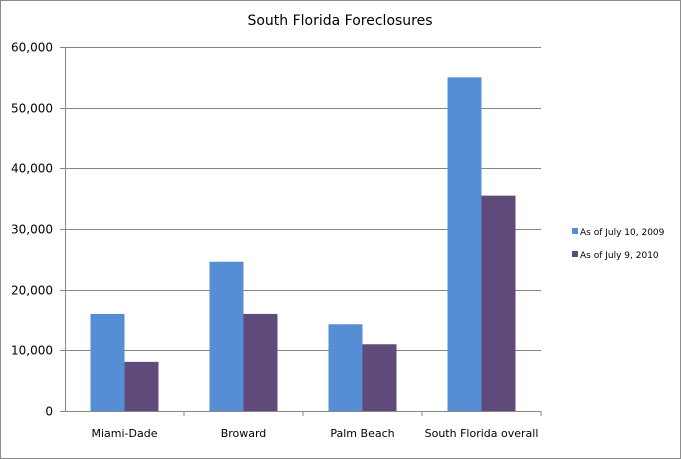 The width and height of the screenshot is (681, 459). What do you see at coordinates (622, 233) in the screenshot?
I see `legend-label: As of July 10, 2009` at bounding box center [622, 233].